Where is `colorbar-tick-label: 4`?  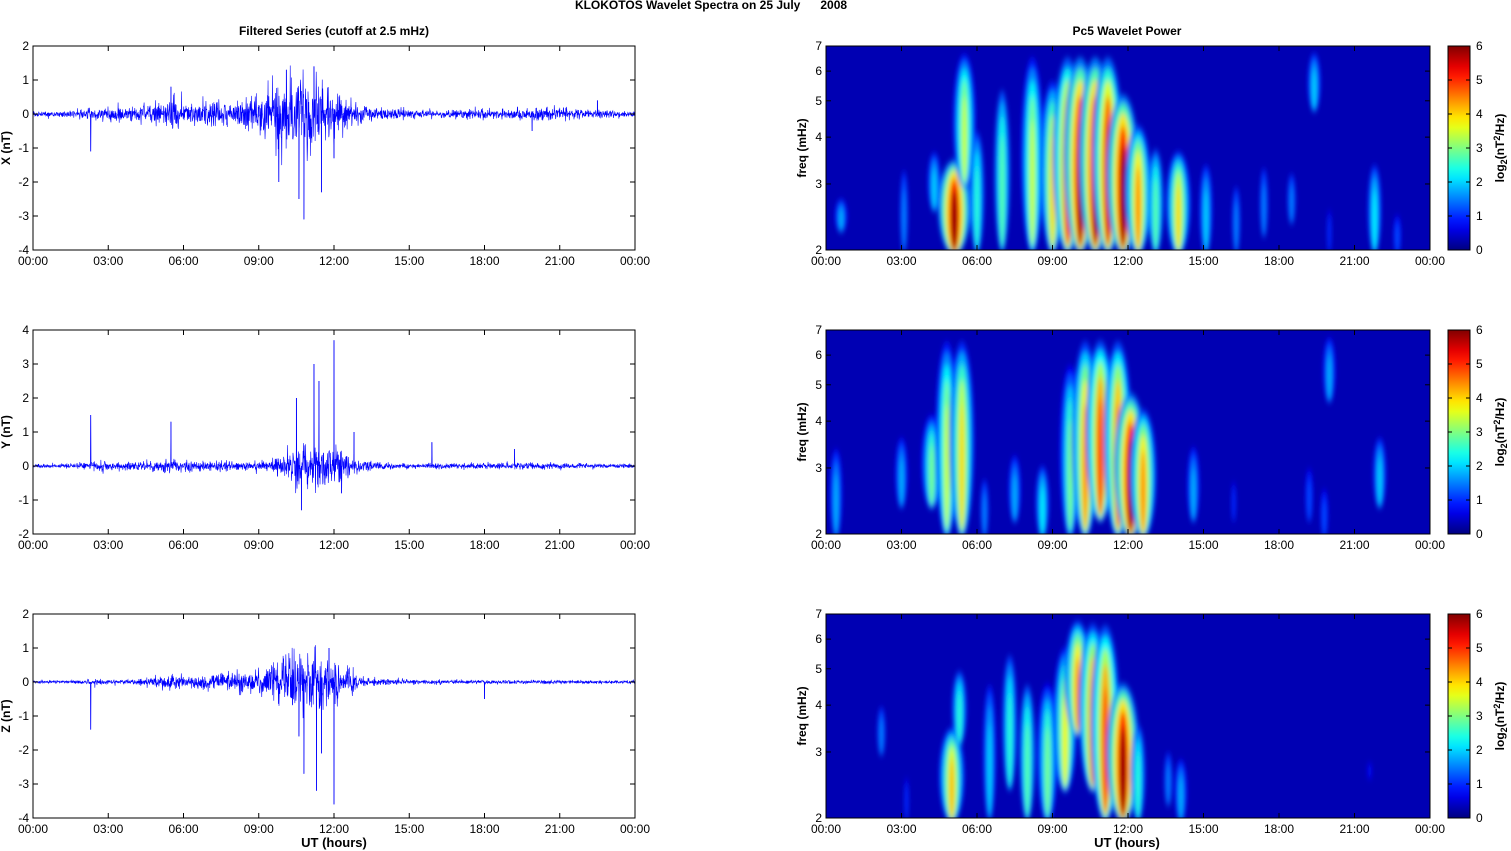
colorbar-tick-label: 4 is located at coordinates (1479, 682).